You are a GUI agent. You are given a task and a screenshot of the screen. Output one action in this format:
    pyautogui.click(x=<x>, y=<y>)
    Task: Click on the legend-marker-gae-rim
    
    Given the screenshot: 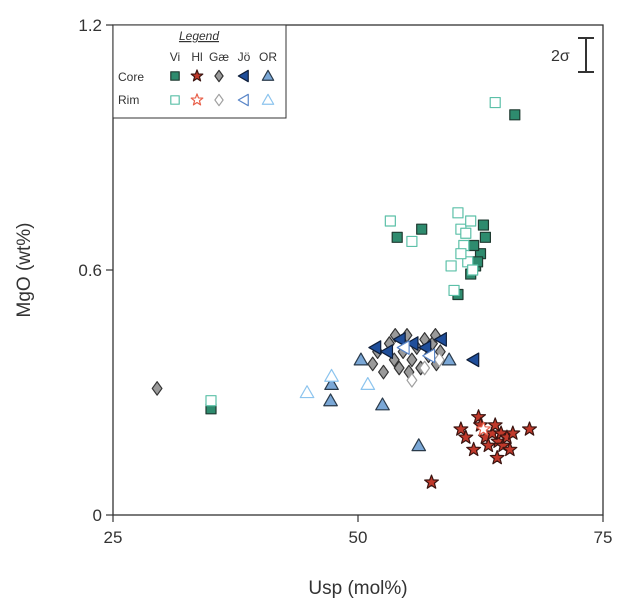 What is the action you would take?
    pyautogui.click(x=219, y=100)
    